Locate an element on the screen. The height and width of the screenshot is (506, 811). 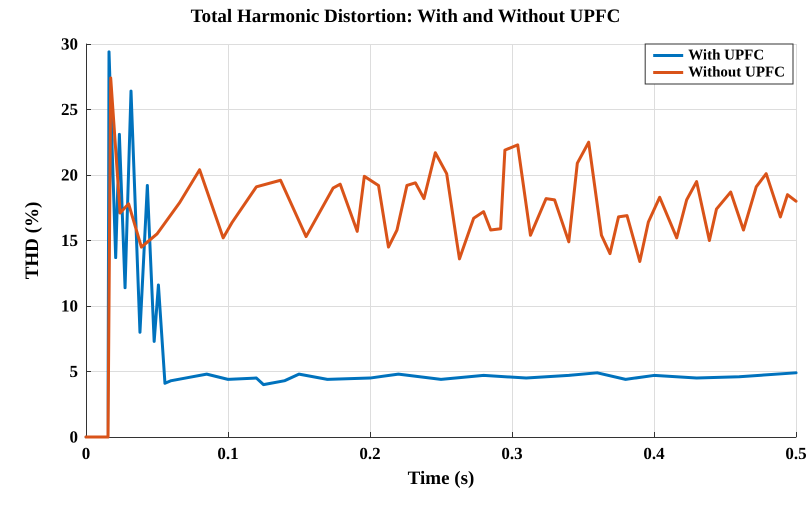
y-tick-label: 10 is located at coordinates (69, 306).